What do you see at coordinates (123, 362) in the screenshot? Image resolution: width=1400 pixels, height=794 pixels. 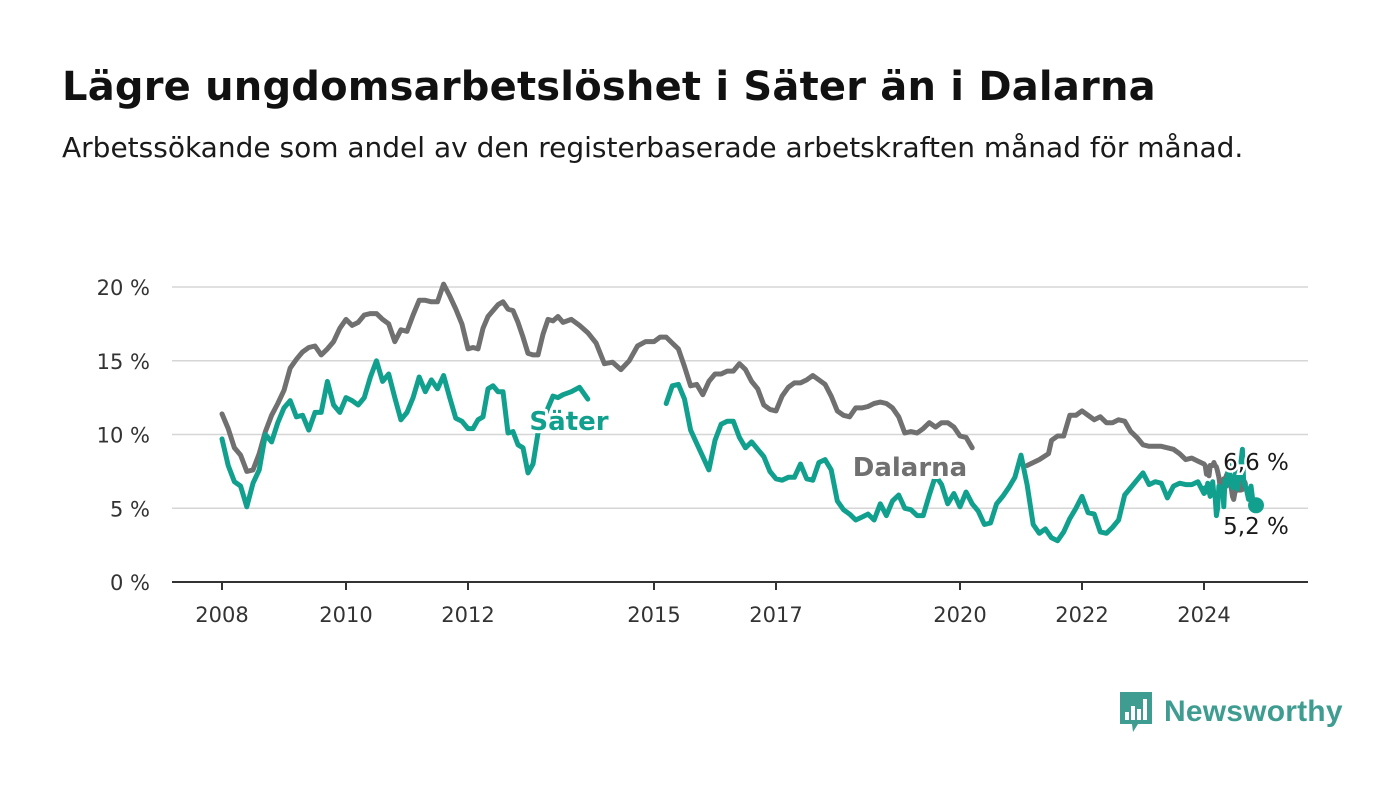 I see `y-tick-label: 15 %` at bounding box center [123, 362].